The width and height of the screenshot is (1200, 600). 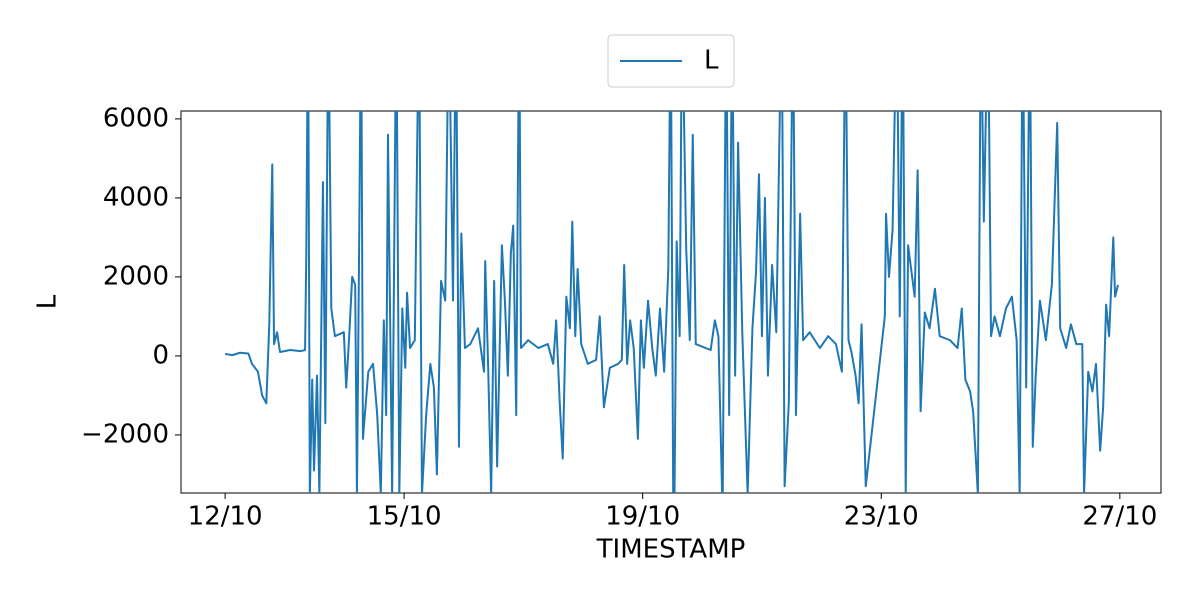 What do you see at coordinates (125, 434) in the screenshot?
I see `y-tick-label: −2000` at bounding box center [125, 434].